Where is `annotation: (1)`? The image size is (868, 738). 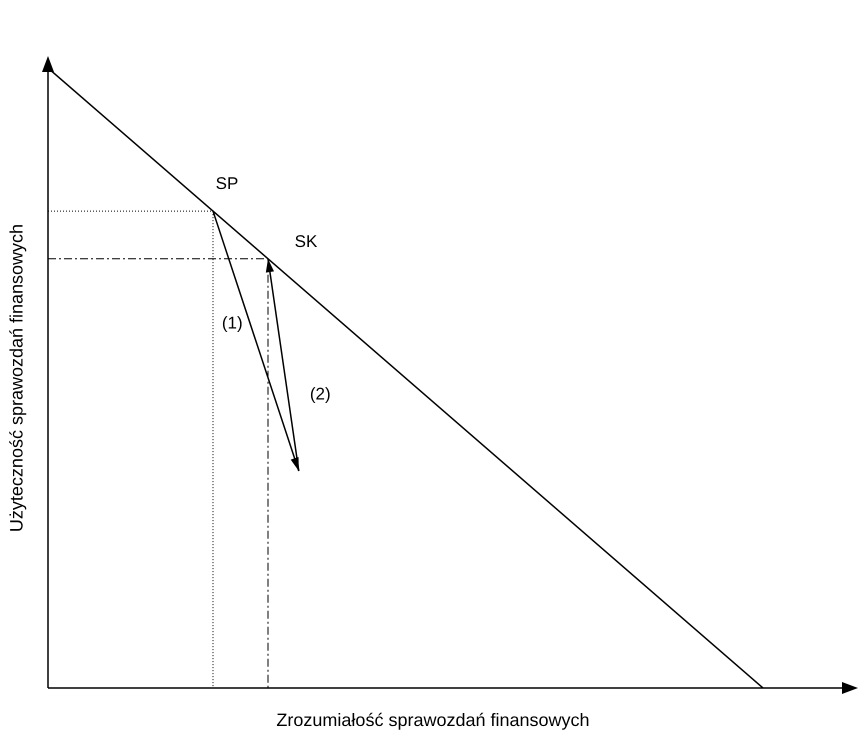 annotation: (1) is located at coordinates (232, 322).